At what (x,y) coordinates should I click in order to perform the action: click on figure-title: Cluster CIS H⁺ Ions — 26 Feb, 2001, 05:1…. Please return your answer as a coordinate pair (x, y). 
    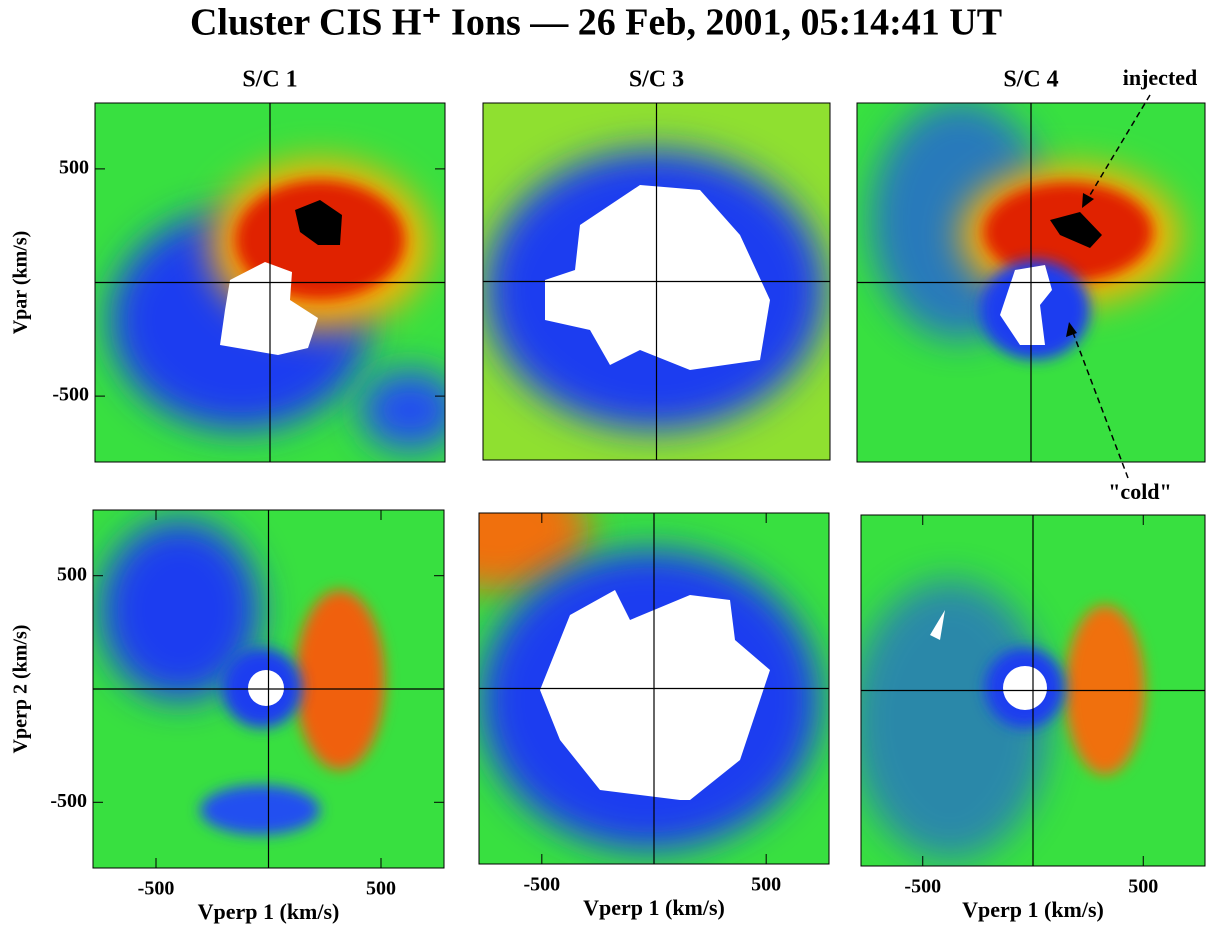
    Looking at the image, I should click on (596, 23).